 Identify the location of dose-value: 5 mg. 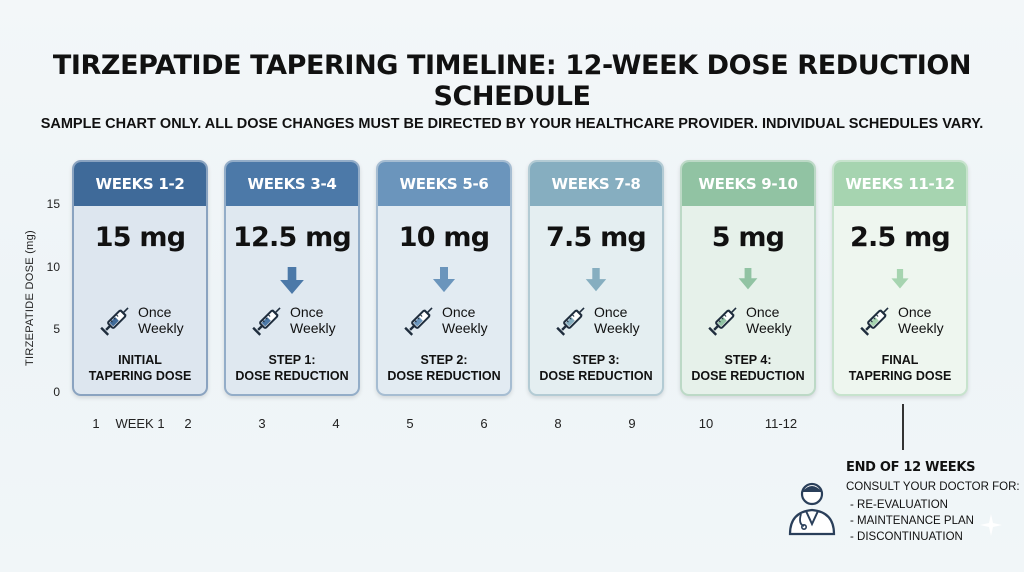
(748, 237).